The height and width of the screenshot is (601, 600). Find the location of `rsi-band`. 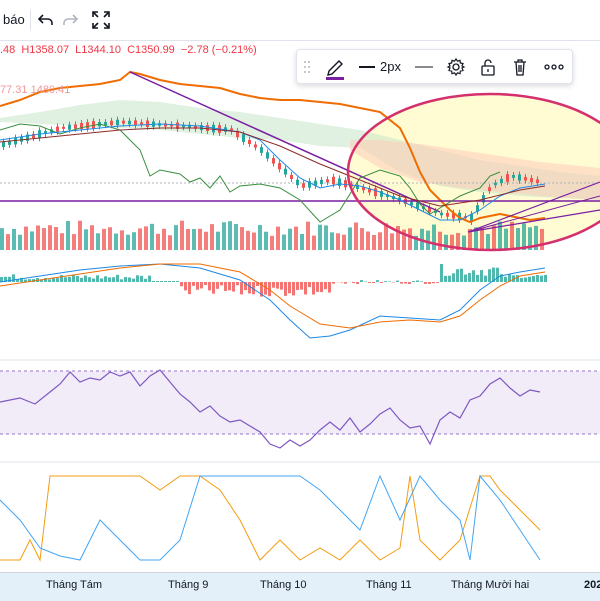

rsi-band is located at coordinates (300, 402).